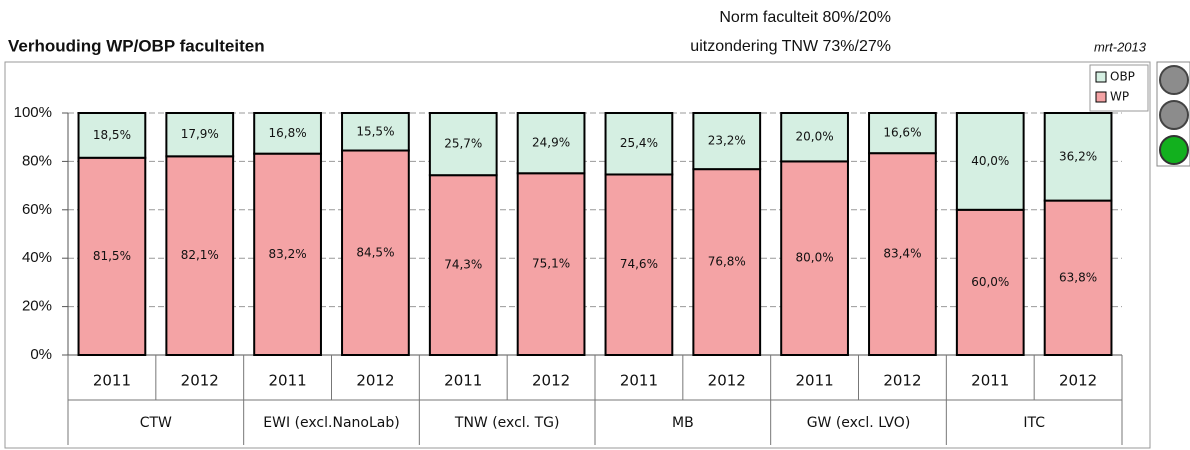 Image resolution: width=1190 pixels, height=450 pixels. I want to click on y-tick-label: 40%, so click(37, 257).